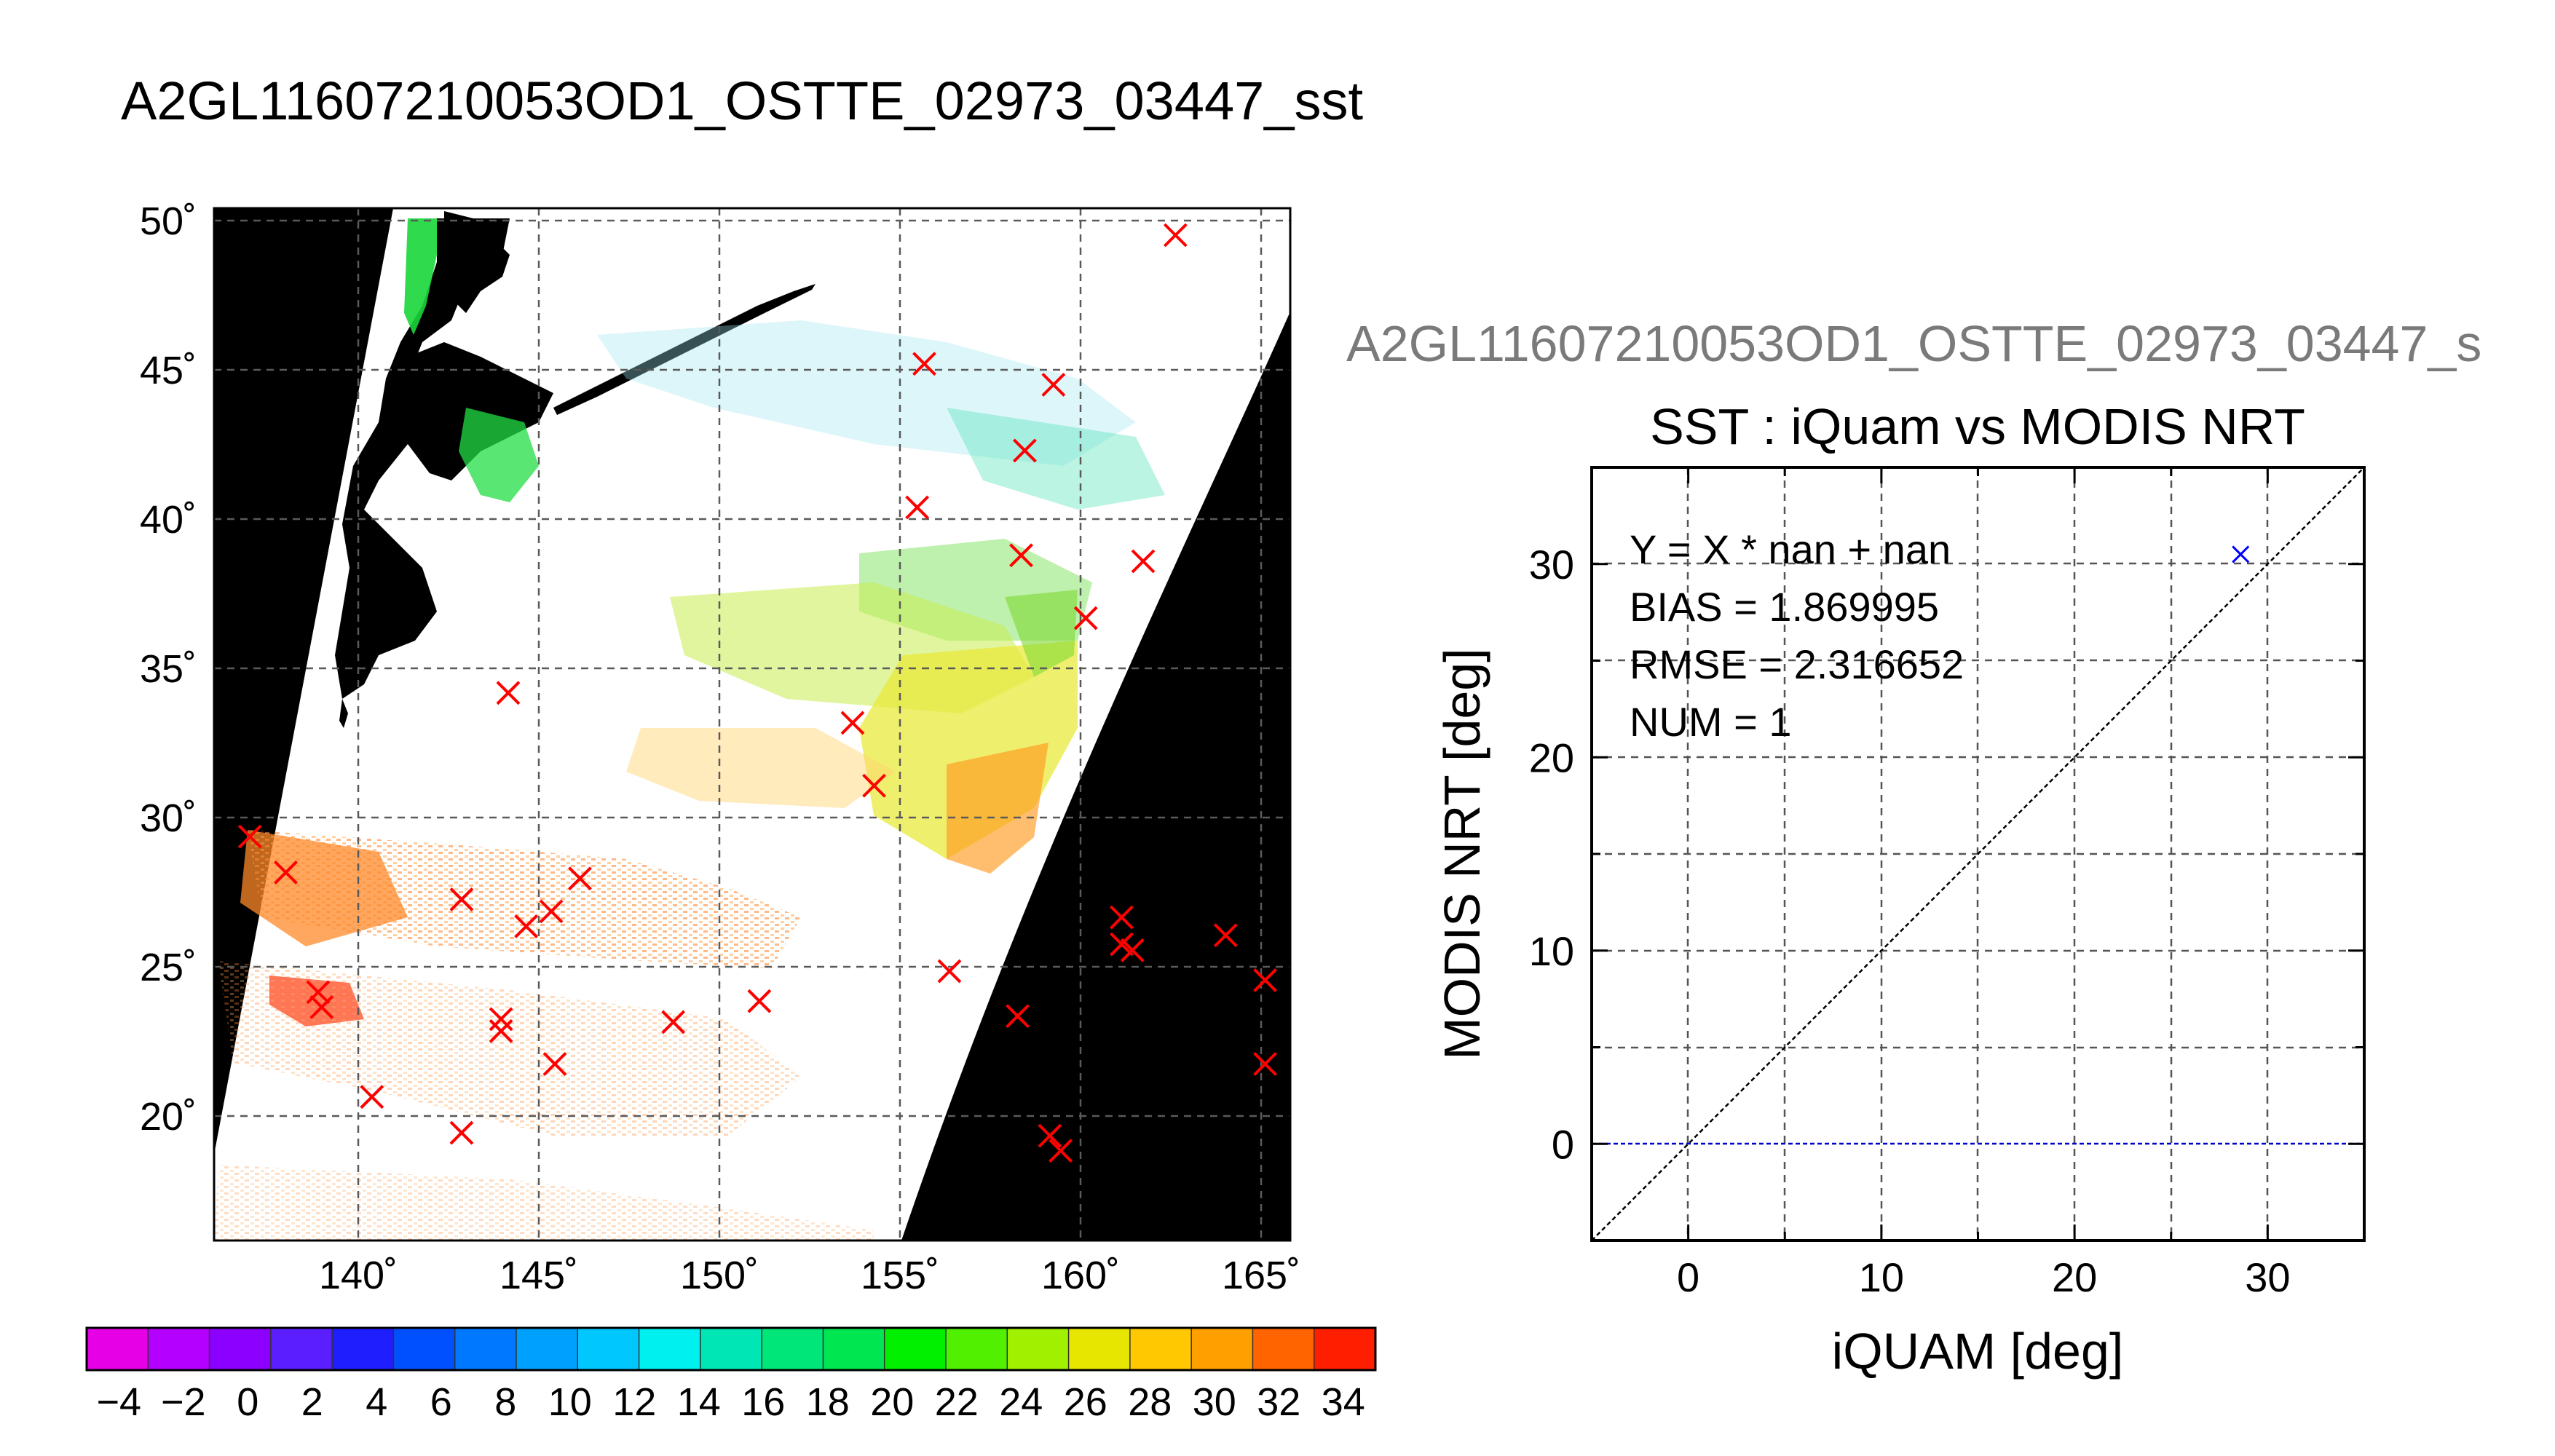 The image size is (2555, 1456). What do you see at coordinates (477, 262) in the screenshot?
I see `land-sakhalin` at bounding box center [477, 262].